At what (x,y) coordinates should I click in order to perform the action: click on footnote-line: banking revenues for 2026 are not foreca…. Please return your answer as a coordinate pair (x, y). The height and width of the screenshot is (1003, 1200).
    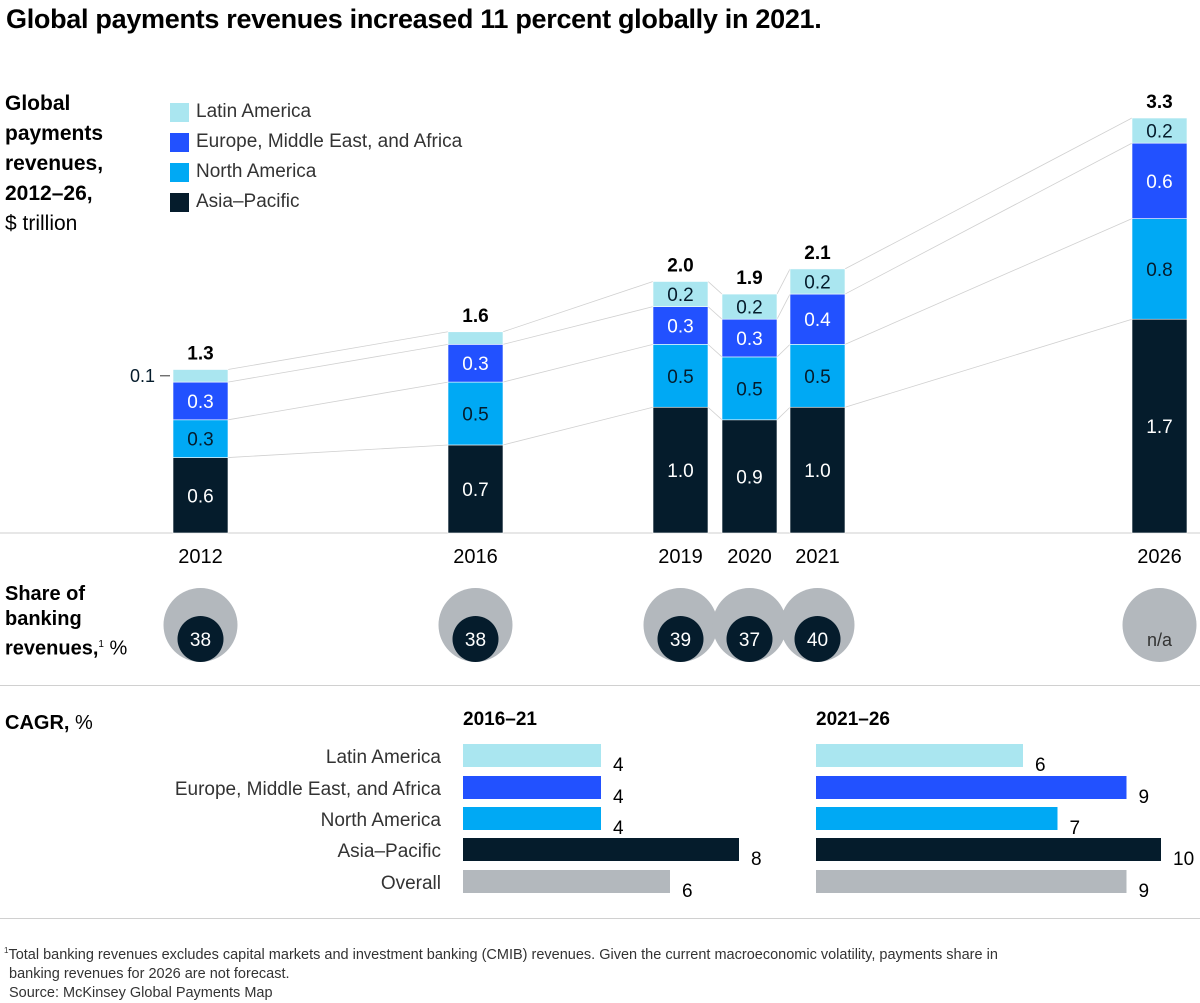
    Looking at the image, I should click on (149, 973).